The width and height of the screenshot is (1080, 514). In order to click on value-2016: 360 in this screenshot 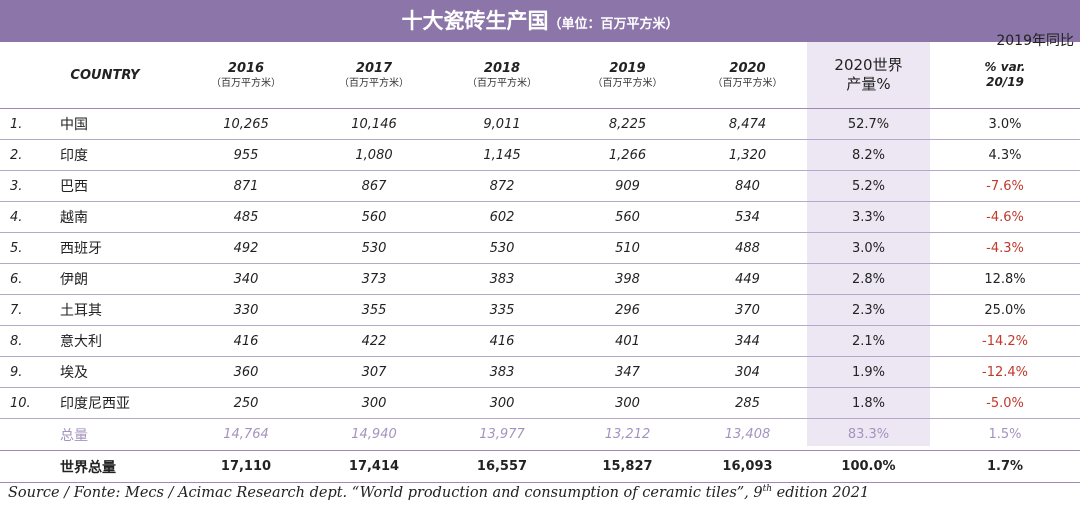, I will do `click(246, 372)`.